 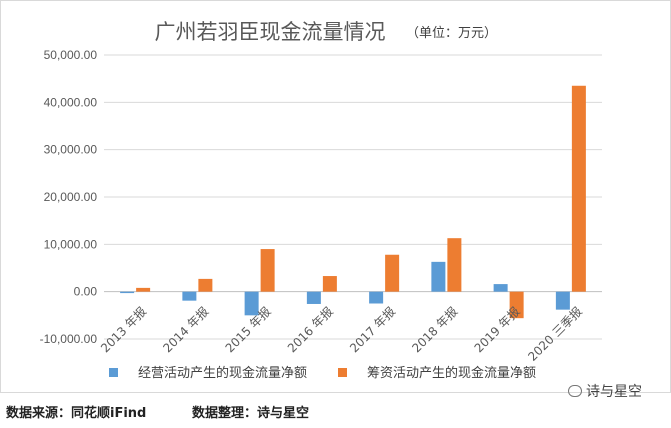 I want to click on data-source: 数据来源：同花顺iFind, so click(x=76, y=413).